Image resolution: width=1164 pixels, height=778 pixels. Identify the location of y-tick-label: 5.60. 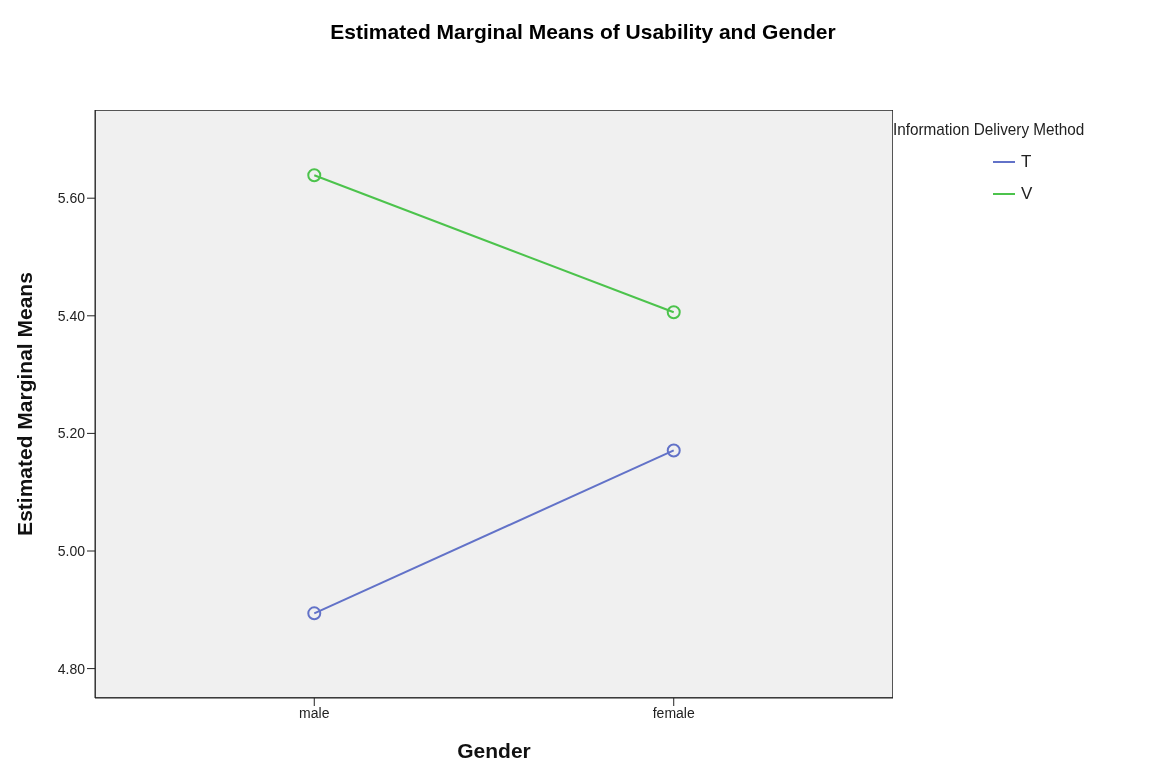
(71, 198).